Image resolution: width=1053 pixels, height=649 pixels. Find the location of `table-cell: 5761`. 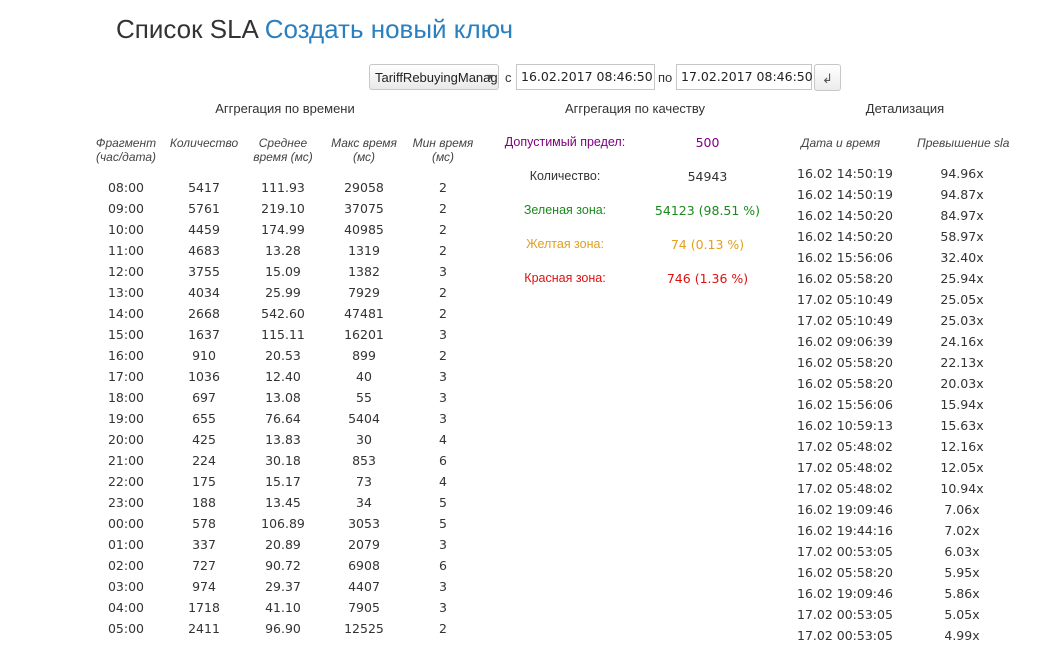

table-cell: 5761 is located at coordinates (204, 208).